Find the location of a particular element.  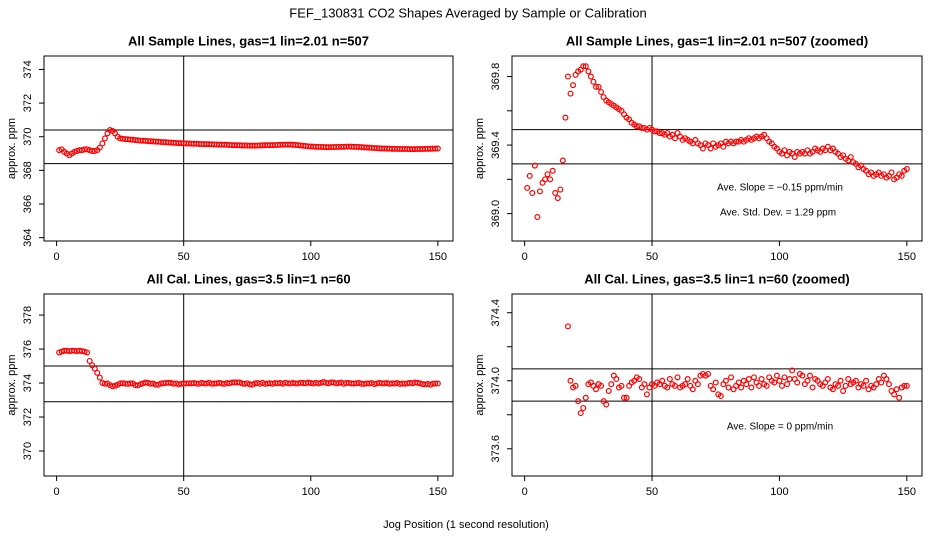

y-tick-label: 369.4 is located at coordinates (496, 145).